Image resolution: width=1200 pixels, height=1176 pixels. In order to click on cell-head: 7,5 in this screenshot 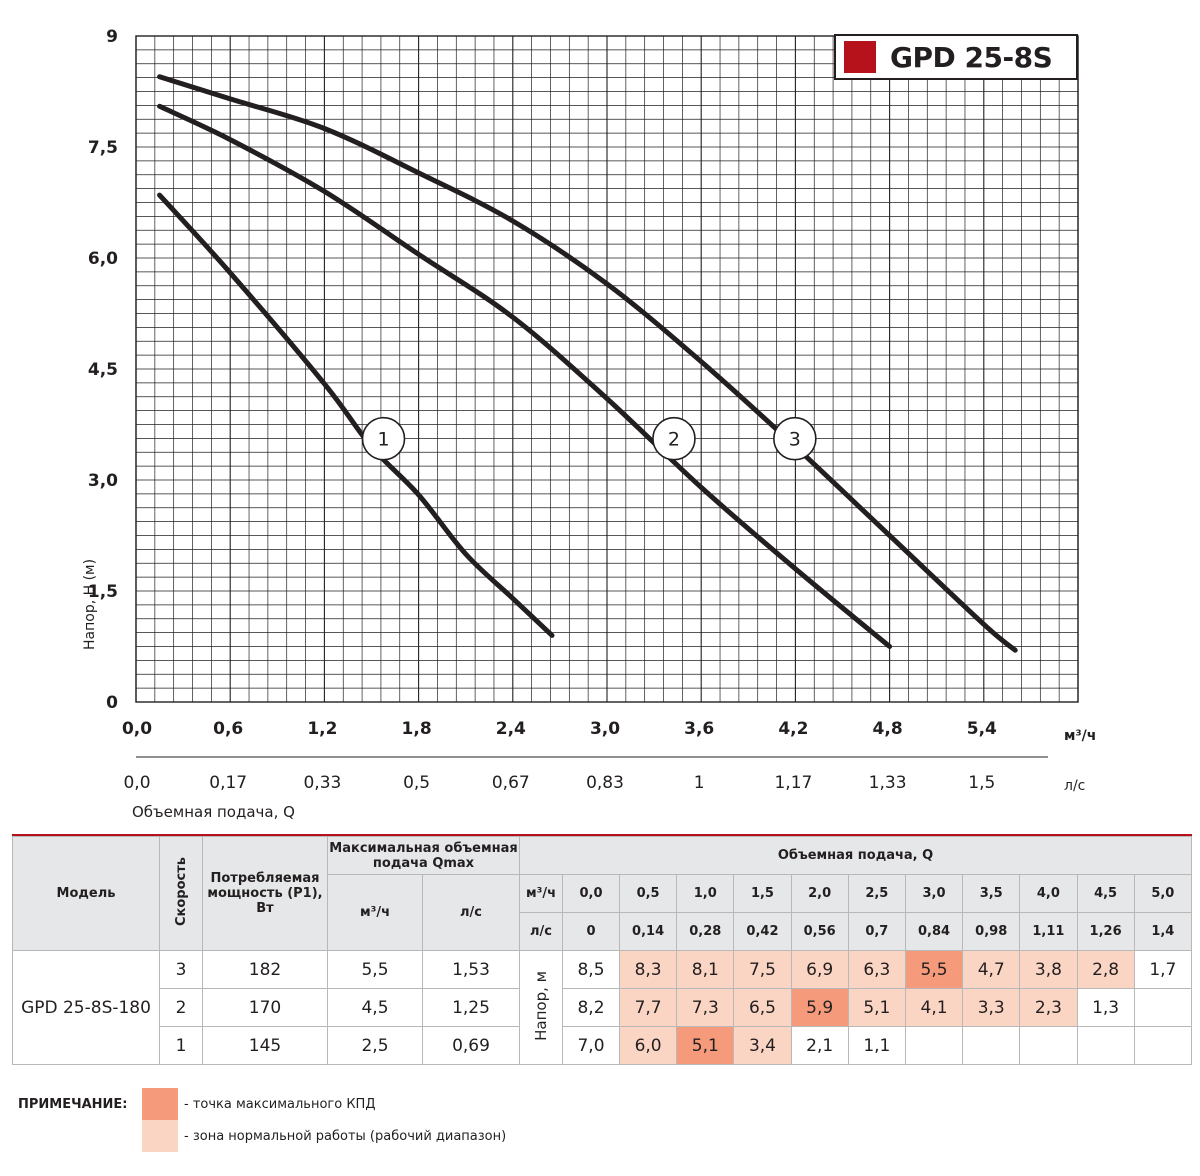, I will do `click(762, 969)`.